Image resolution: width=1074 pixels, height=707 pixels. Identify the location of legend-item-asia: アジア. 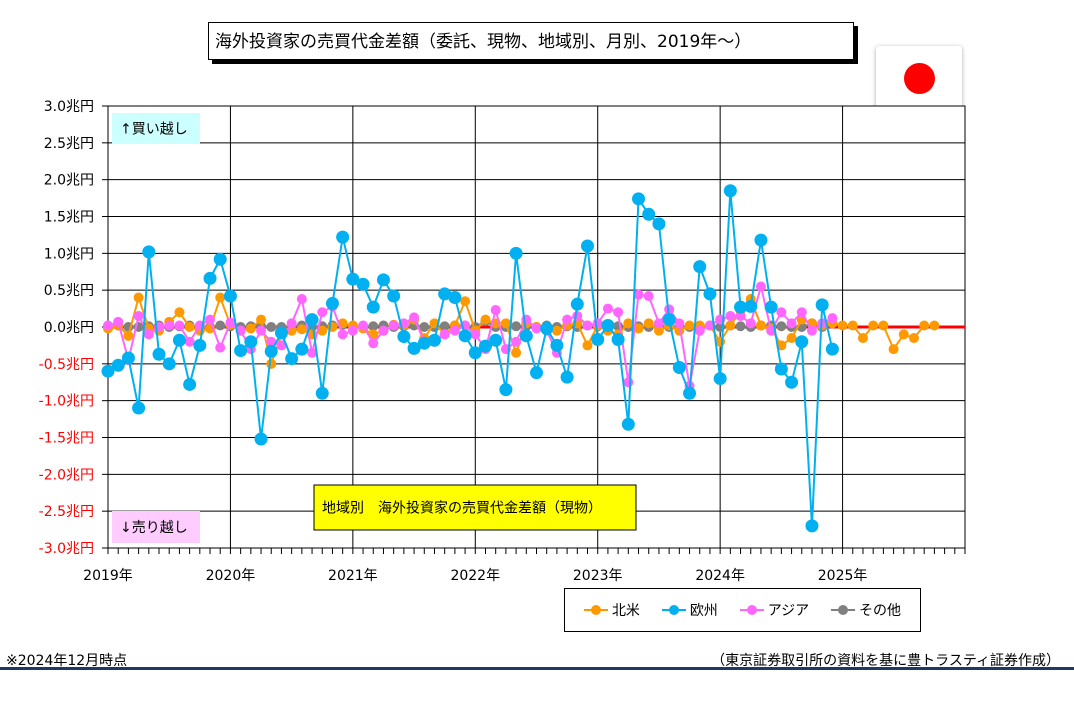
(774, 610).